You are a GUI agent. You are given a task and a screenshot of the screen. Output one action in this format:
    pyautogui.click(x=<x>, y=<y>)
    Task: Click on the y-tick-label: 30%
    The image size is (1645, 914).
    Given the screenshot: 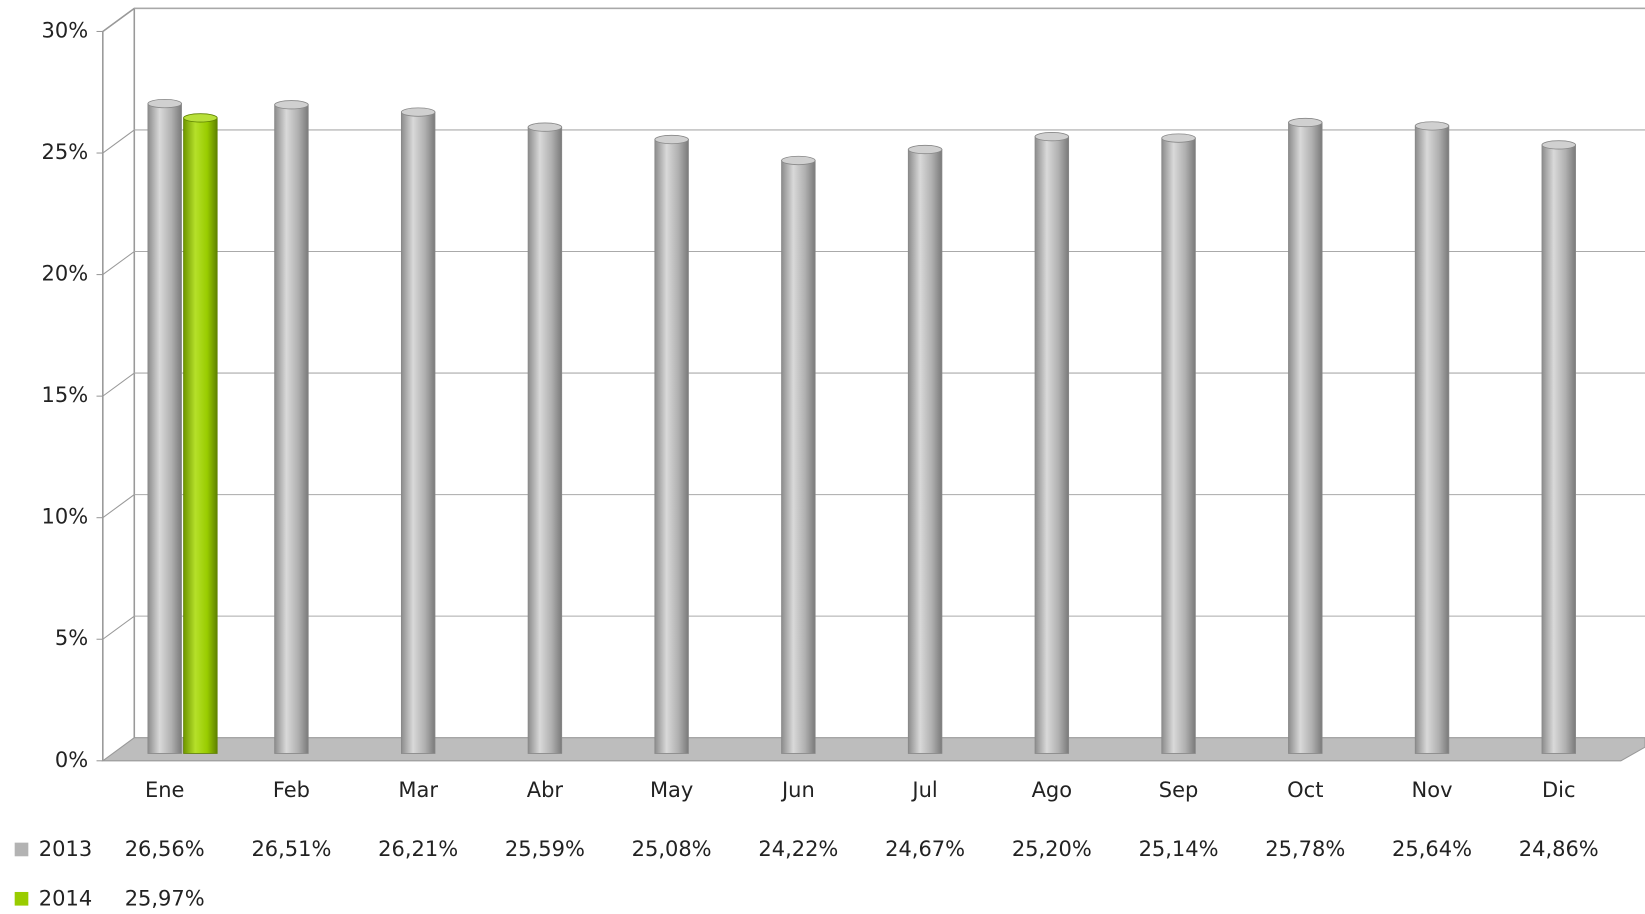 What is the action you would take?
    pyautogui.click(x=65, y=30)
    